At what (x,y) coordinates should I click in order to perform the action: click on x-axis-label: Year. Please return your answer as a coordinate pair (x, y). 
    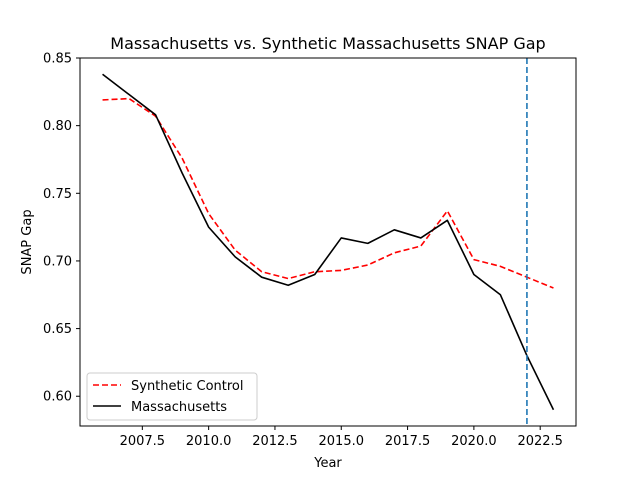
    Looking at the image, I should click on (327, 463).